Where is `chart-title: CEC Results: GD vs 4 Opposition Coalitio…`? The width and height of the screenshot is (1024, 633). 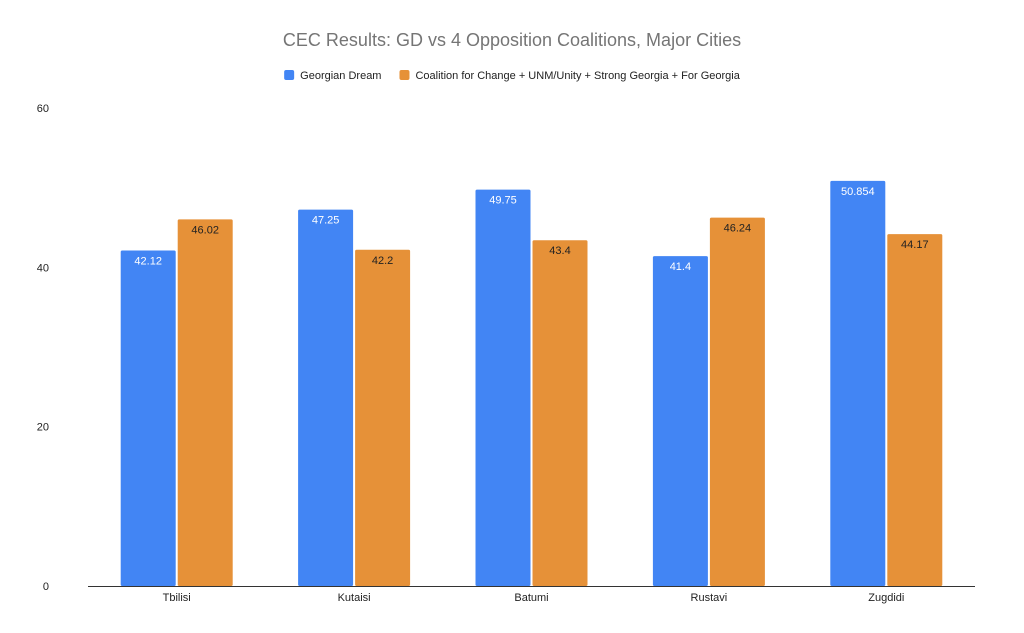 chart-title: CEC Results: GD vs 4 Opposition Coalitio… is located at coordinates (512, 40).